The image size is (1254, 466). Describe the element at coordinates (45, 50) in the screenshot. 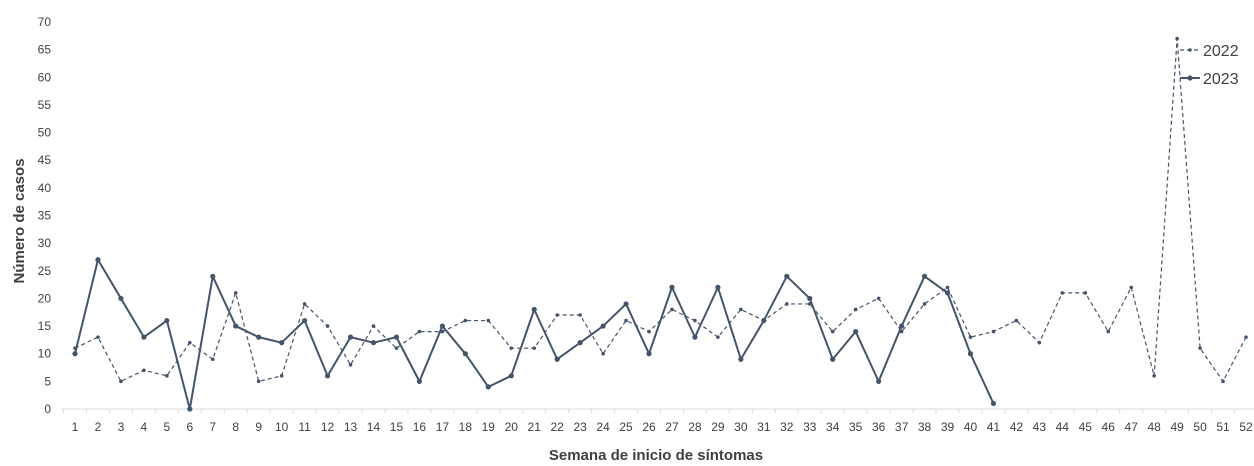

I see `y-tick-label: 65` at that location.